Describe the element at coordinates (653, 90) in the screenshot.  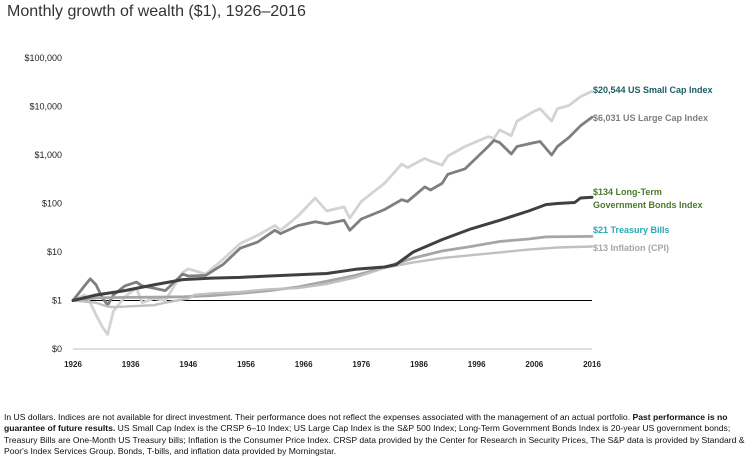
I see `end-label-us-small-cap-index: $20,544 US Small Cap Index` at that location.